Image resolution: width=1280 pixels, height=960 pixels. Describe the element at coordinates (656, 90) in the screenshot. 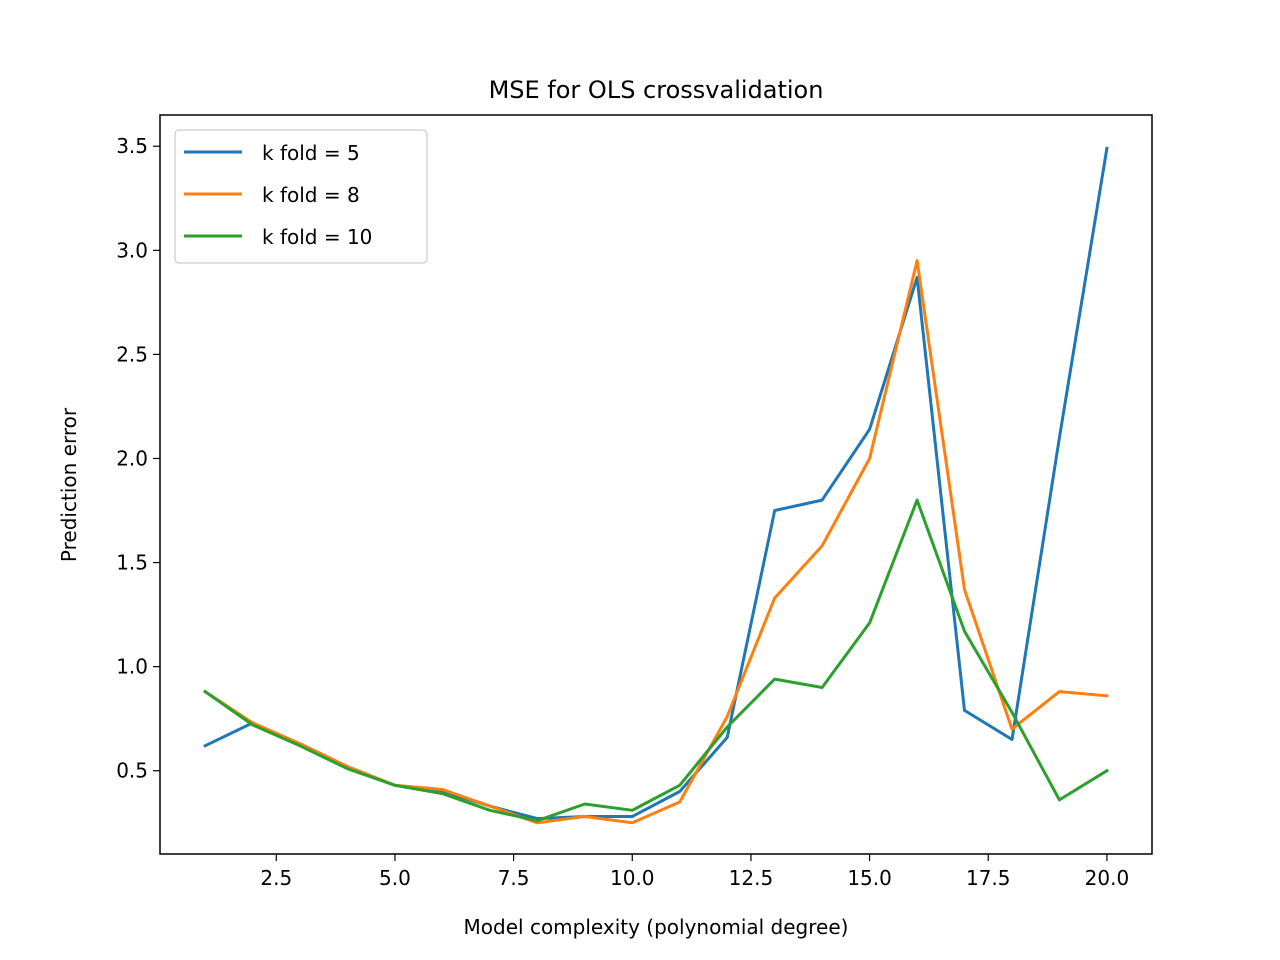

I see `chart-title: MSE for OLS crossvalidation` at that location.